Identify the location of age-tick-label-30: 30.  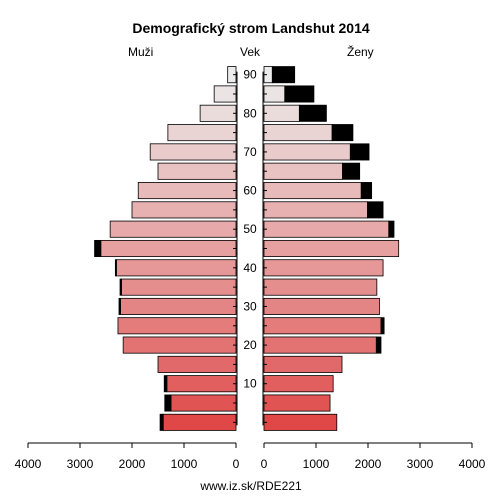
(250, 306).